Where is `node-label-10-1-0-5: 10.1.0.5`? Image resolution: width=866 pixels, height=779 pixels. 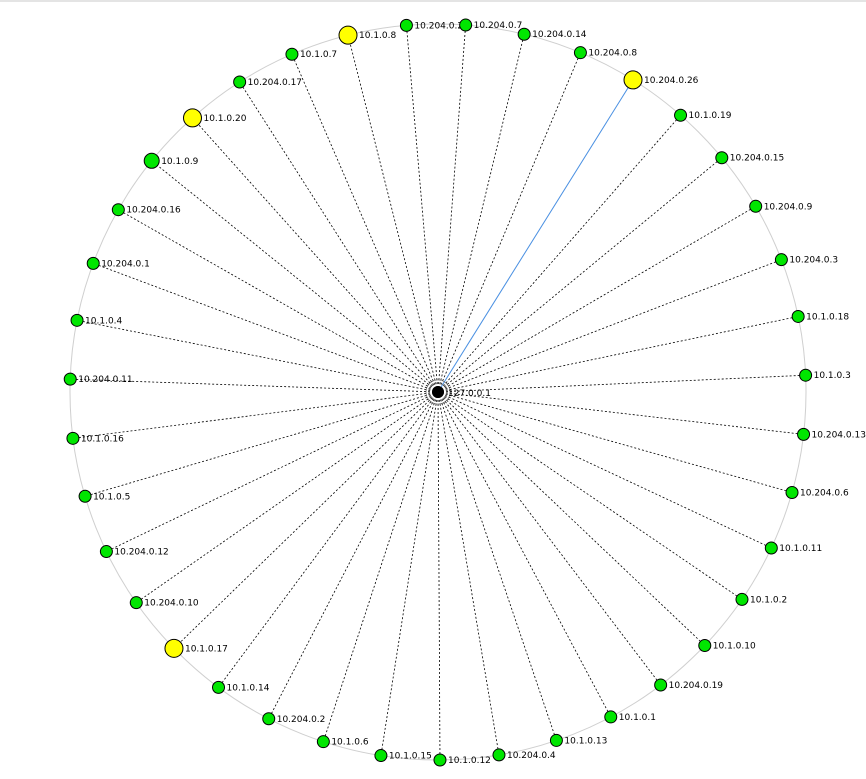
node-label-10-1-0-5: 10.1.0.5 is located at coordinates (111, 497).